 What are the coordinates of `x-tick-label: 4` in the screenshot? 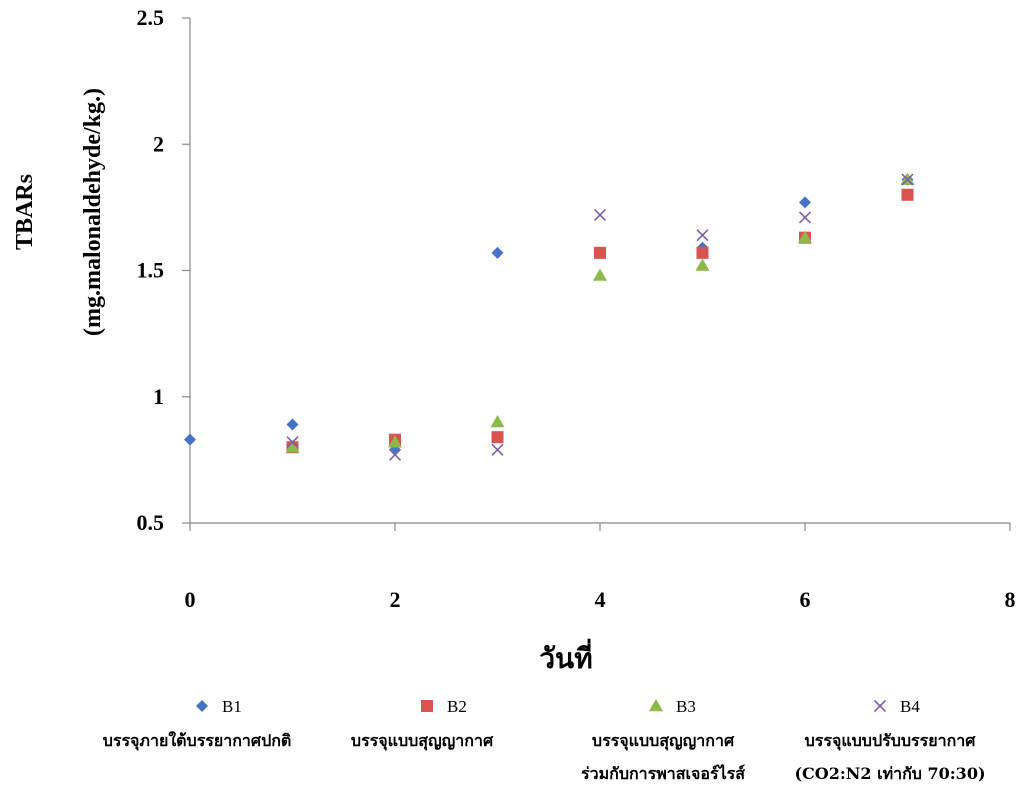 It's located at (600, 599).